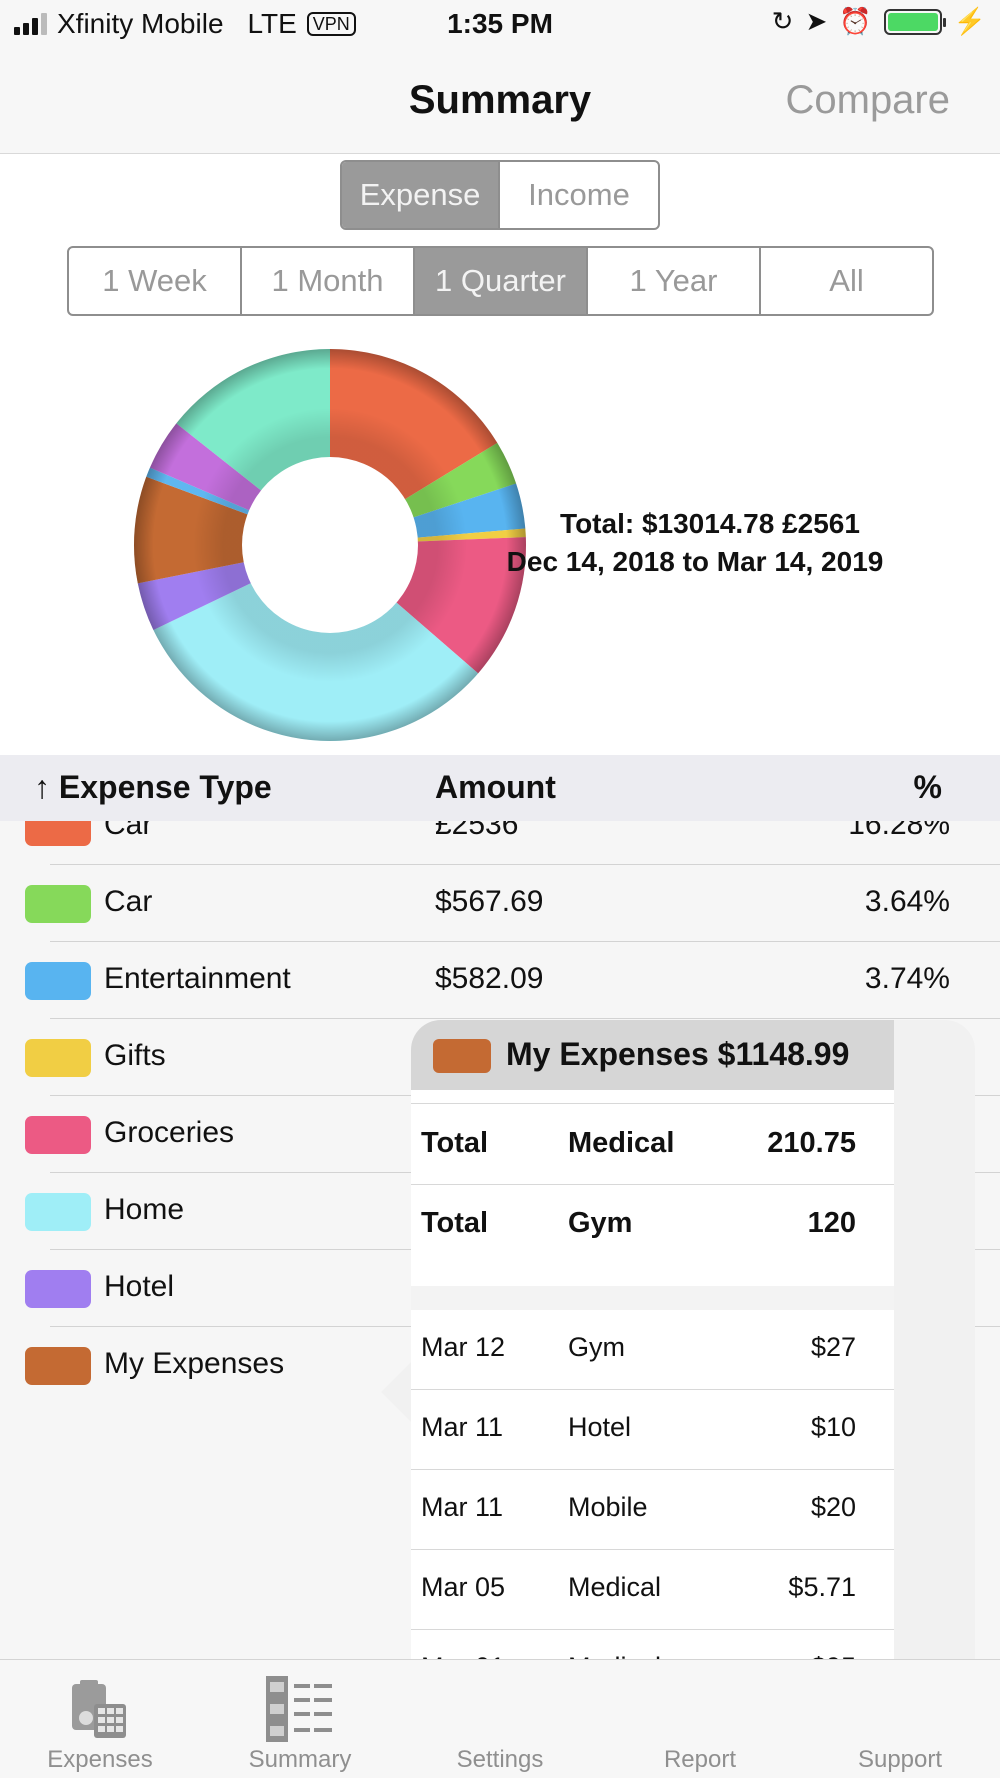  I want to click on list-row: Entertainment $582.09 3.74%, so click(500, 980).